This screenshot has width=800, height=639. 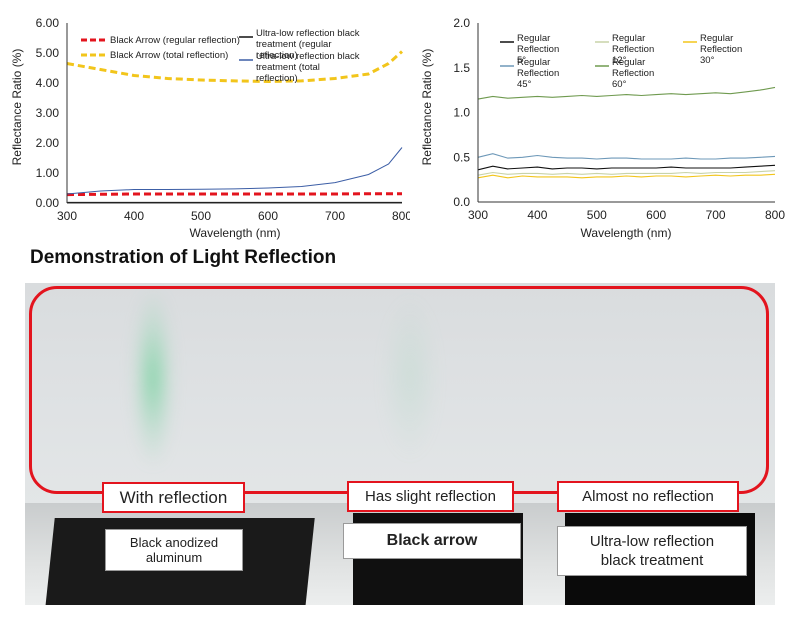 I want to click on legend-label-2: Black Arrow (total reflection), so click(x=169, y=55).